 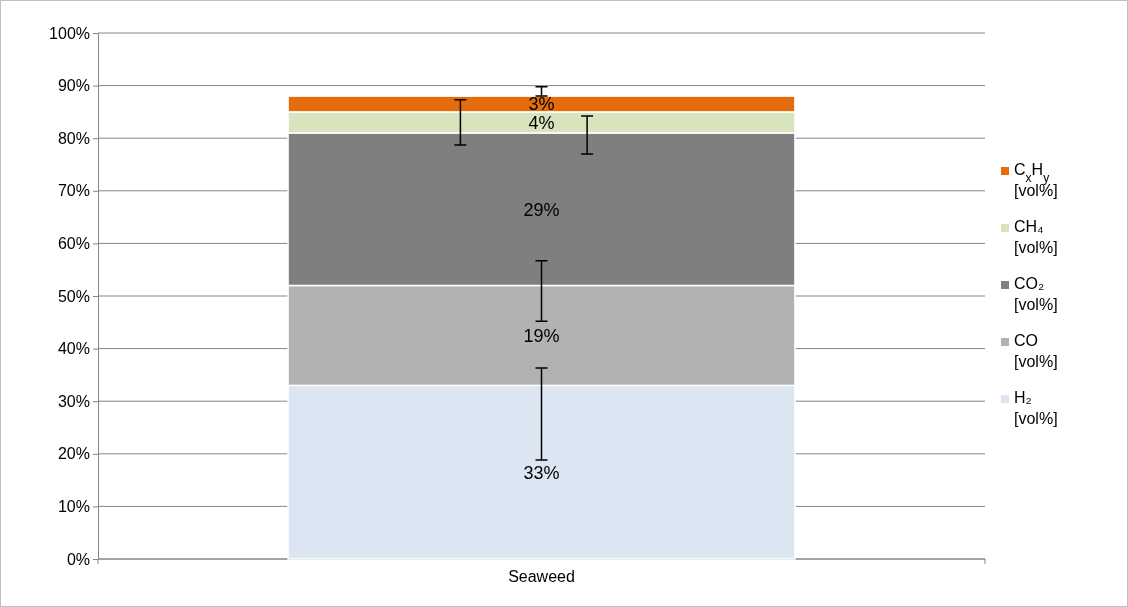 I want to click on y-tick-label: 20%, so click(x=73, y=454).